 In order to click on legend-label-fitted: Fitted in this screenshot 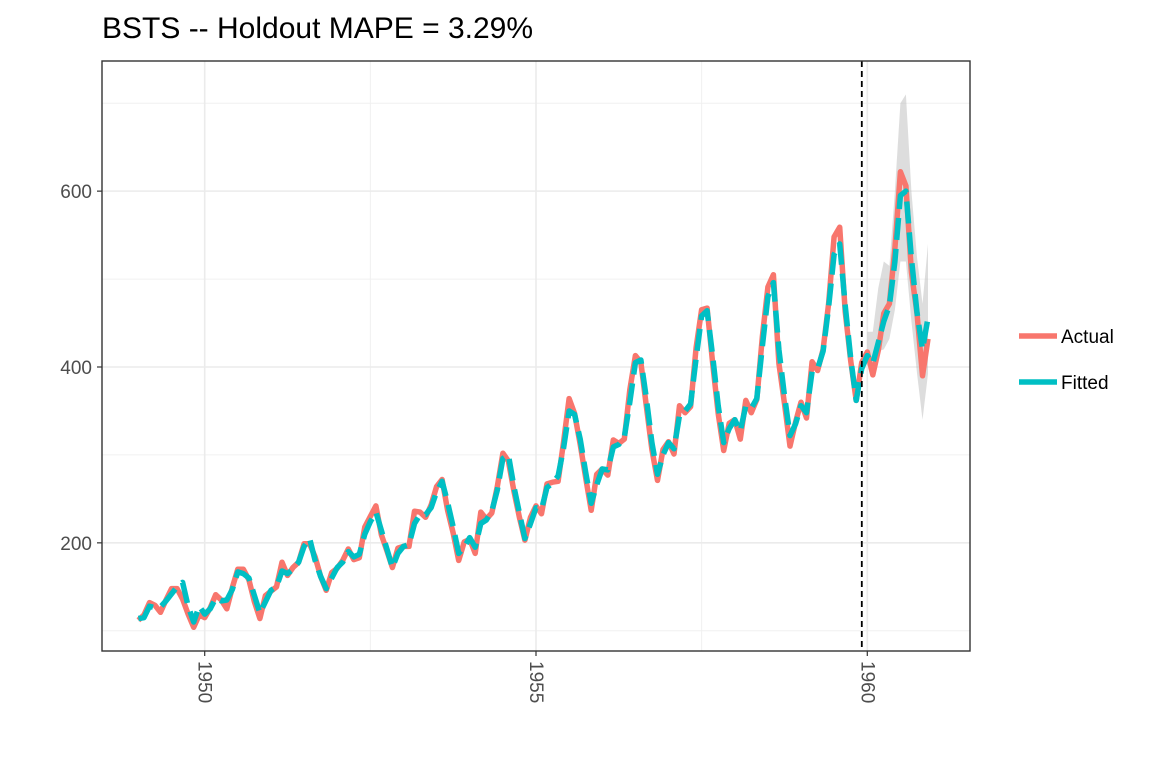, I will do `click(1085, 383)`.